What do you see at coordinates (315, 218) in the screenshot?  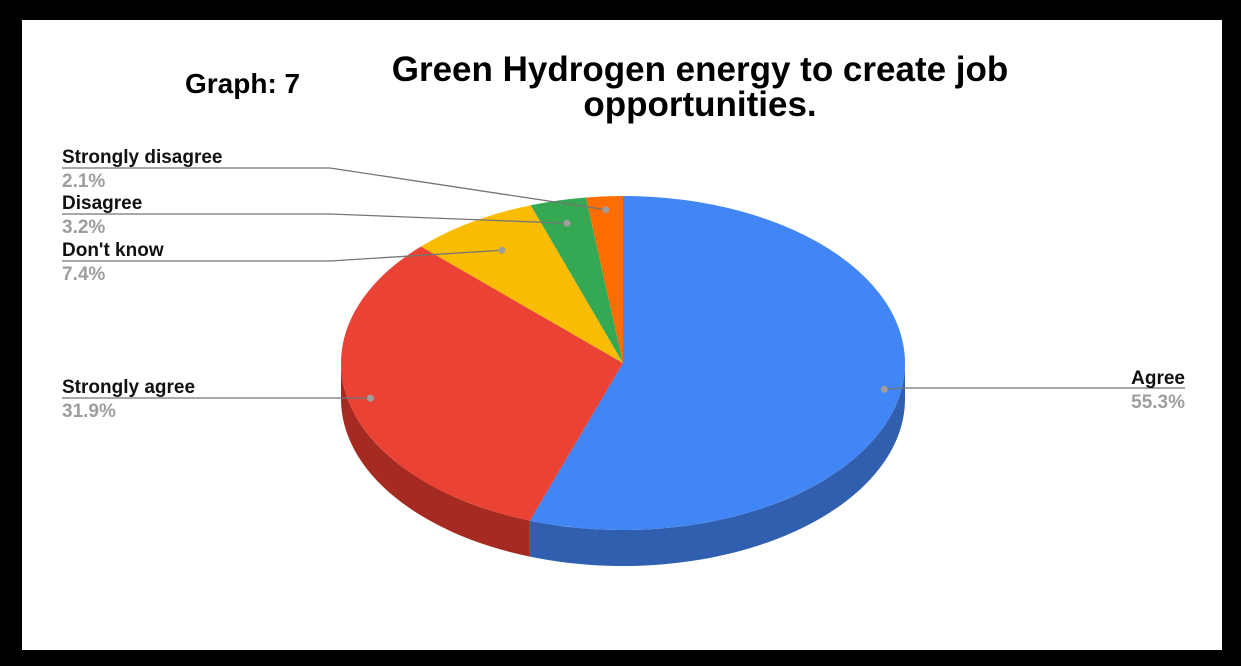 I see `leader-line-disagree` at bounding box center [315, 218].